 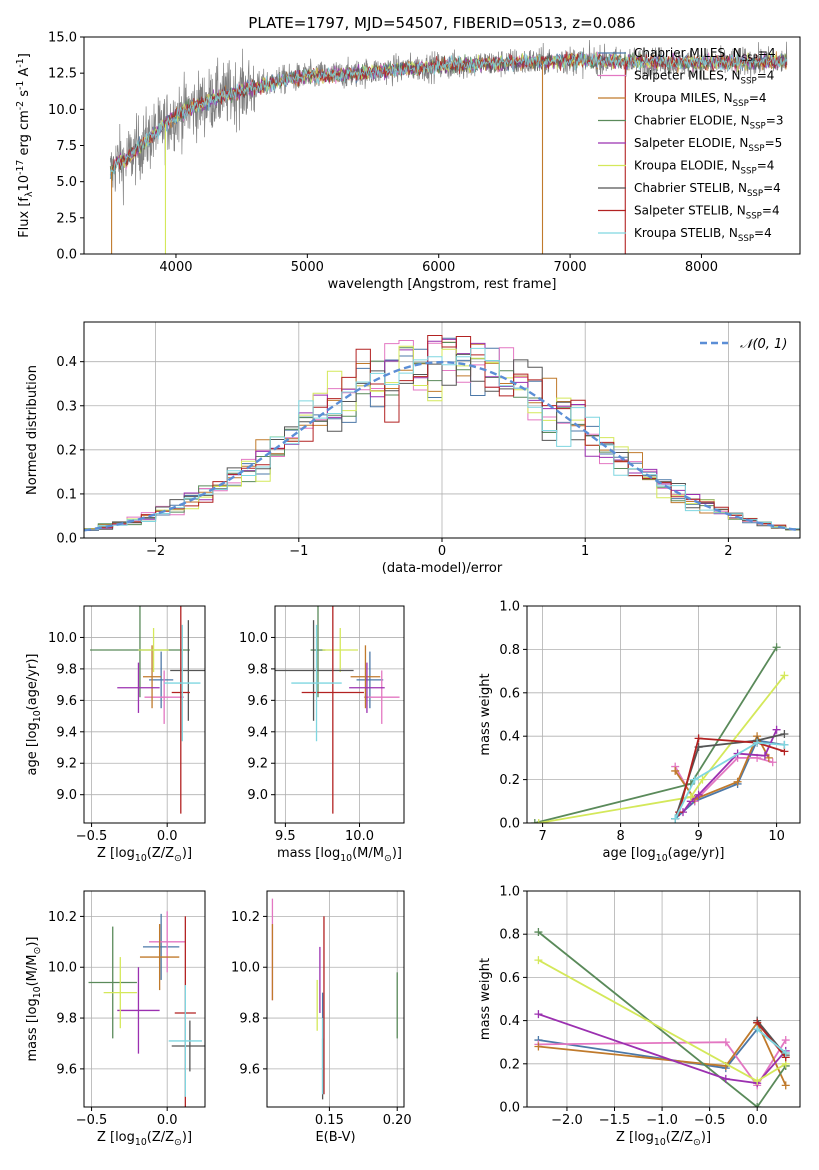 I want to click on x-axis-label: wavelength [Angstrom, rest frame], so click(x=442, y=284).